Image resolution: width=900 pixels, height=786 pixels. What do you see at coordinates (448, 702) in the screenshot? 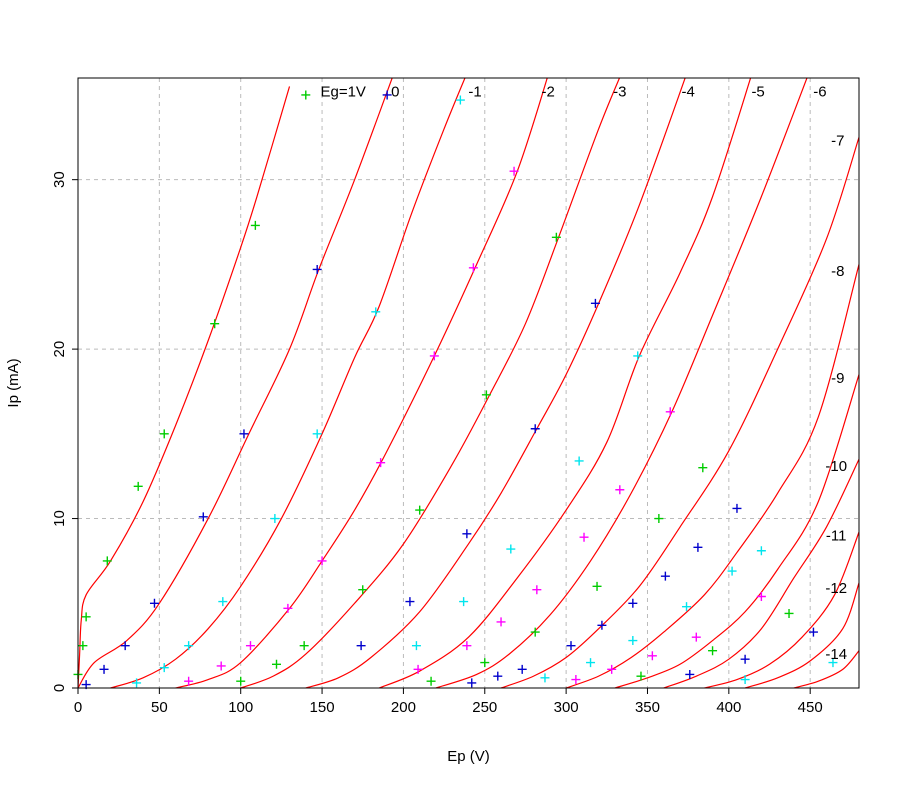
I see `x-axis: 0 50 100 150 200 250 300 350 400 450` at bounding box center [448, 702].